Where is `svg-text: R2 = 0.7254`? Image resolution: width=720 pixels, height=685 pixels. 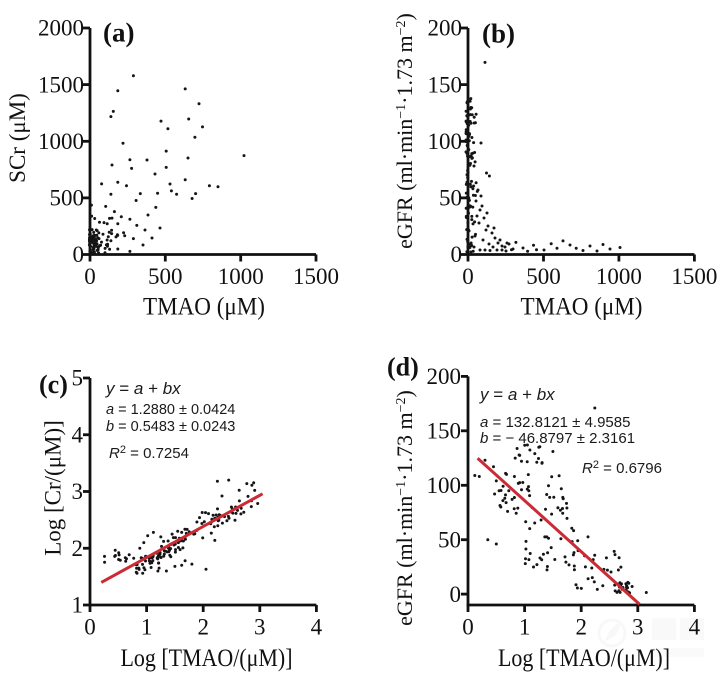
svg-text: R2 = 0.7254 is located at coordinates (149, 453).